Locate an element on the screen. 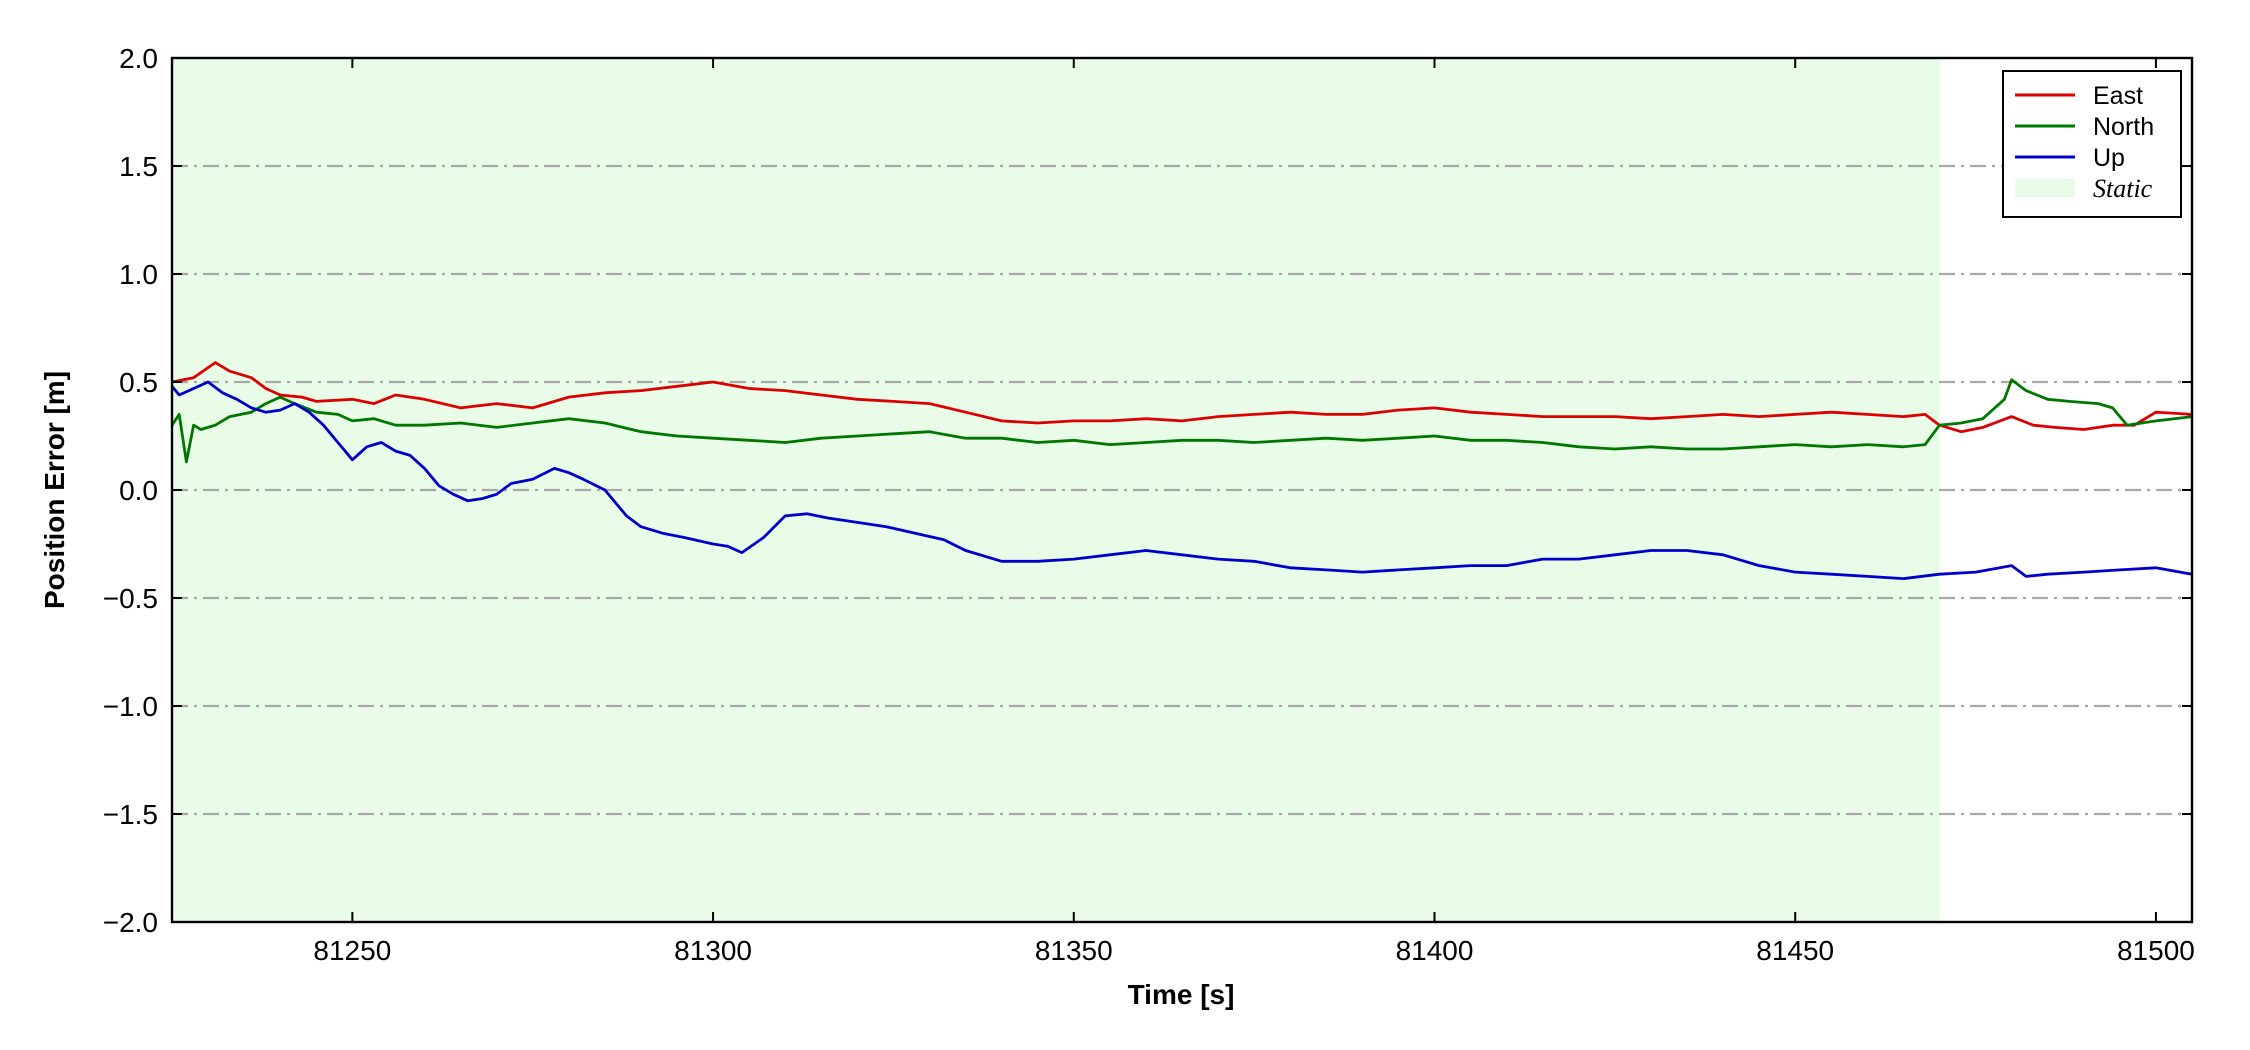 Image resolution: width=2250 pixels, height=1050 pixels. y-tick-label: −0.5 is located at coordinates (130, 598).